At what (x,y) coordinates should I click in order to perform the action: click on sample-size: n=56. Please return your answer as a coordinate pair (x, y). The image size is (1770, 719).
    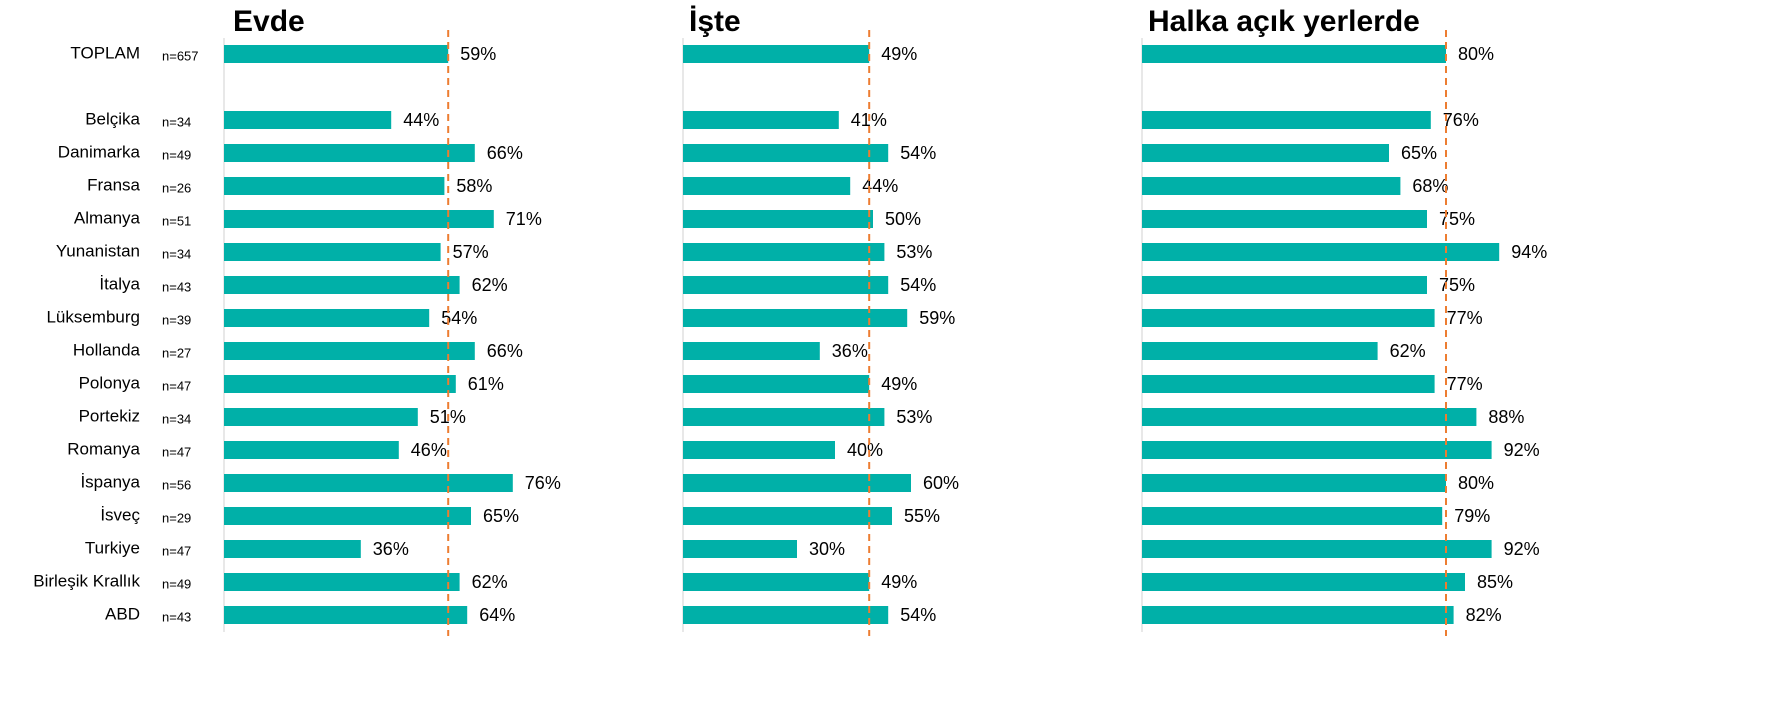
    Looking at the image, I should click on (176, 484).